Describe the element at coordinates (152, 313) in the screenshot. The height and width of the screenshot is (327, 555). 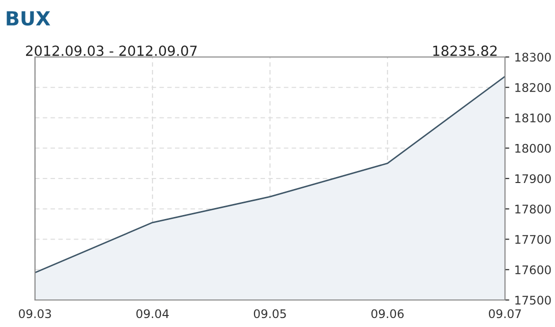
I see `x-tick-label: 09.04` at that location.